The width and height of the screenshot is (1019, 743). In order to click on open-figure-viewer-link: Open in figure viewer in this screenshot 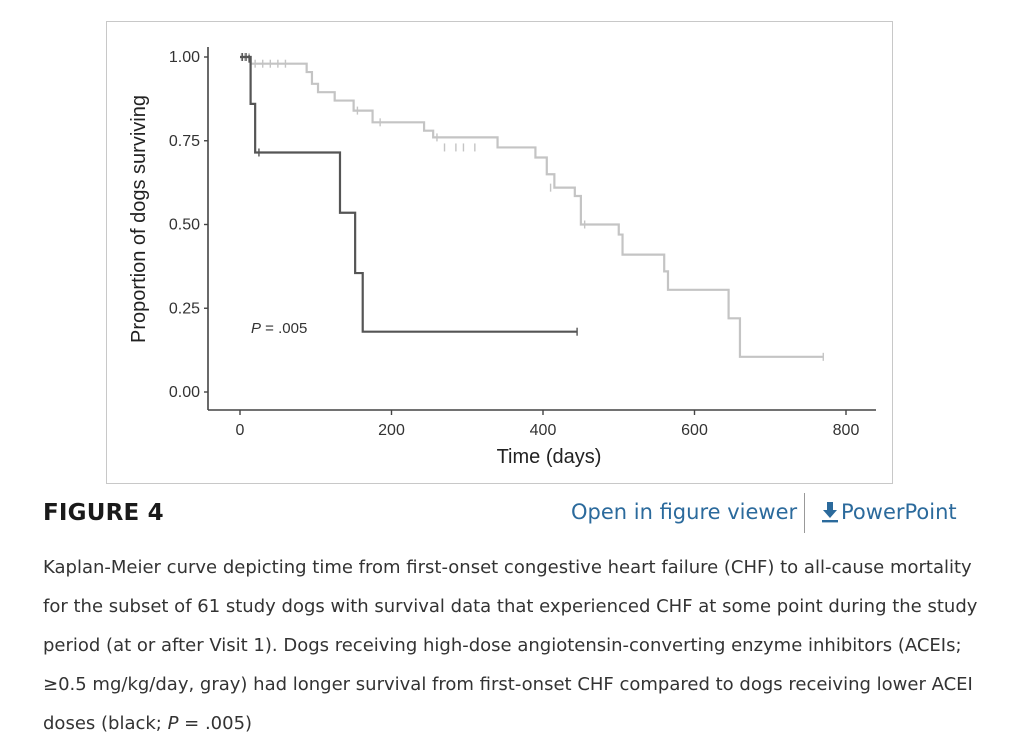, I will do `click(684, 512)`.